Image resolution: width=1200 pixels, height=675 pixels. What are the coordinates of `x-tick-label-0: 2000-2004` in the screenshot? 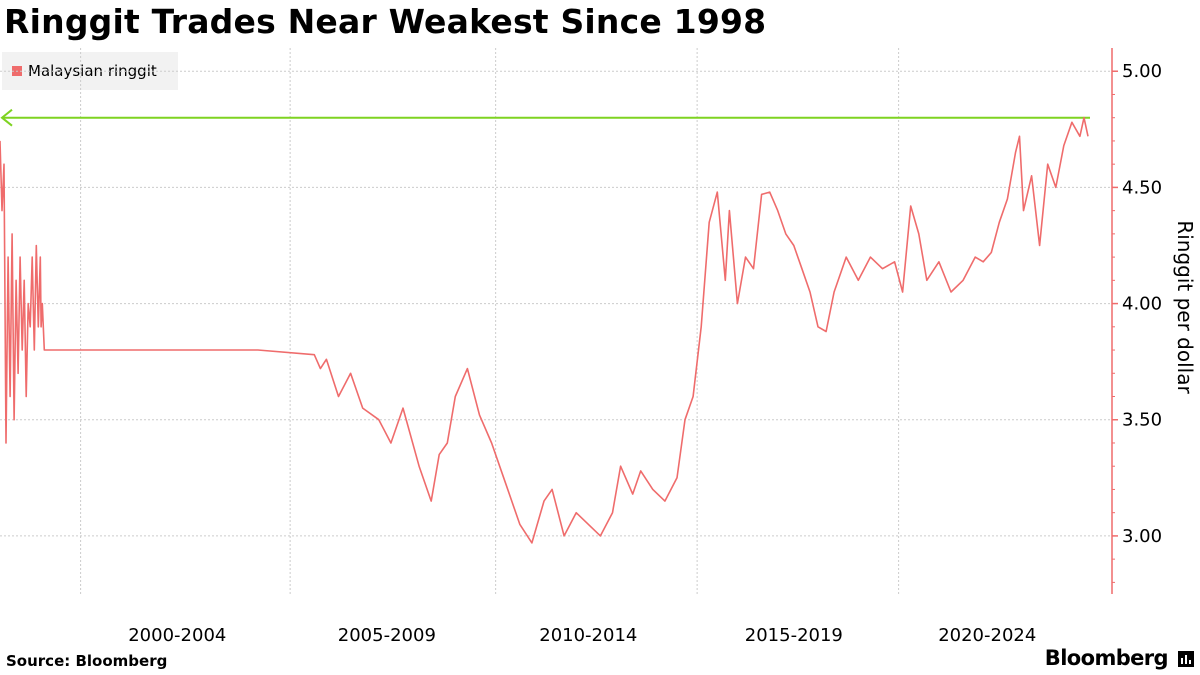 It's located at (177, 635).